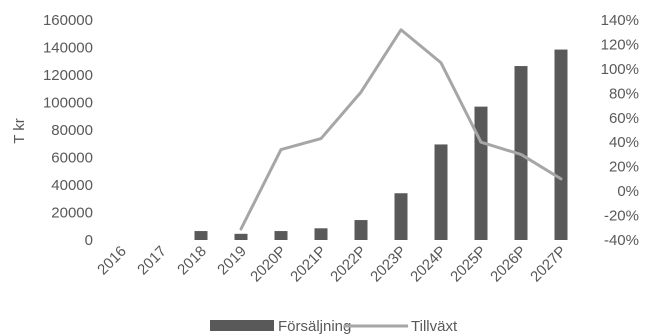 The height and width of the screenshot is (336, 646). I want to click on y-right-tick-label: 60%, so click(624, 118).